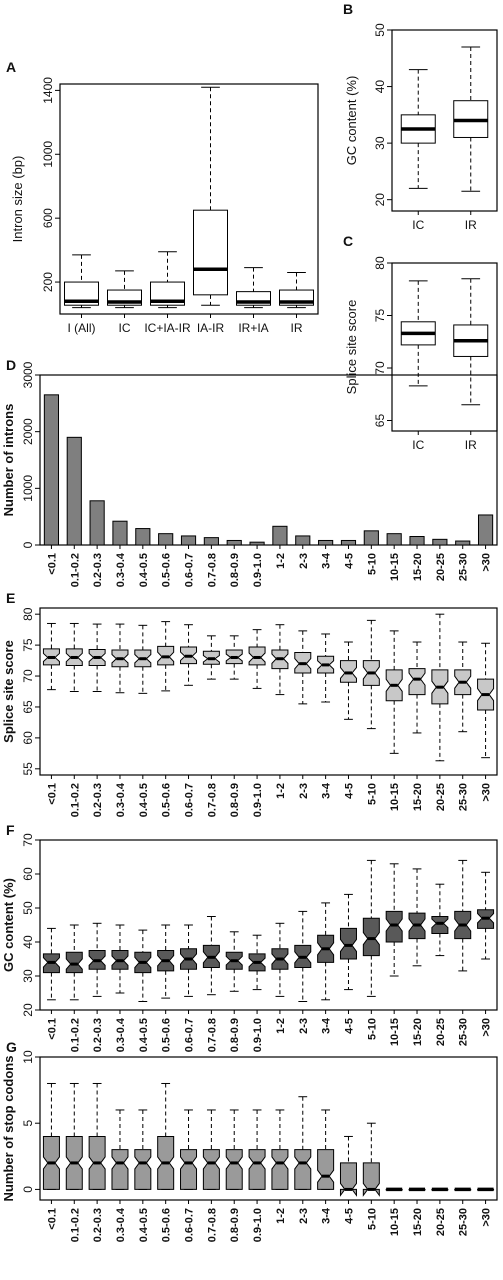  What do you see at coordinates (380, 368) in the screenshot?
I see `y-tick-label: 70` at bounding box center [380, 368].